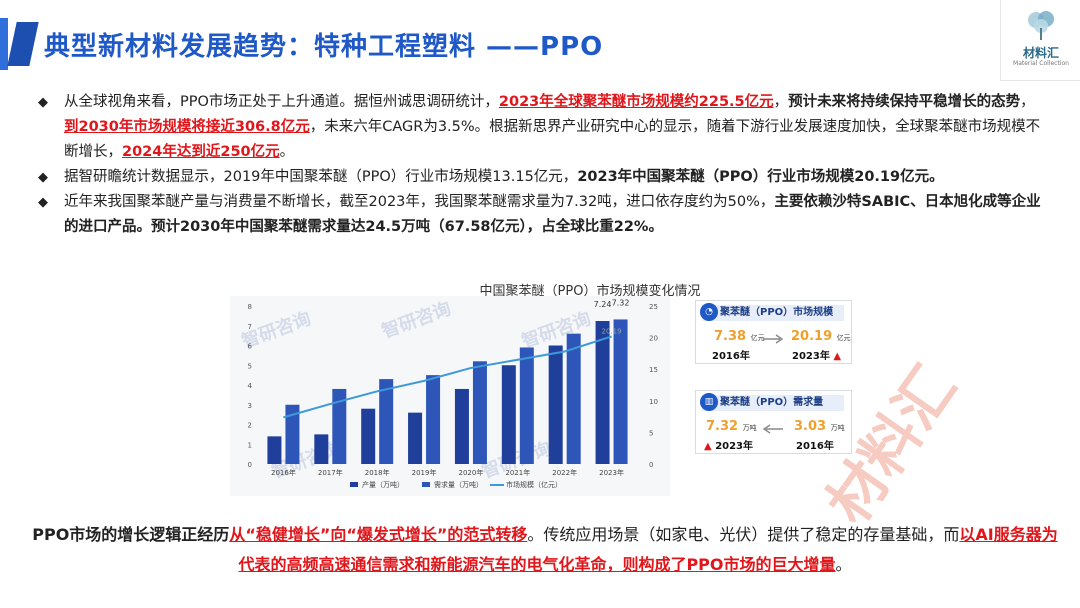 The height and width of the screenshot is (608, 1080). I want to click on y-left-tick-label: 2, so click(250, 426).